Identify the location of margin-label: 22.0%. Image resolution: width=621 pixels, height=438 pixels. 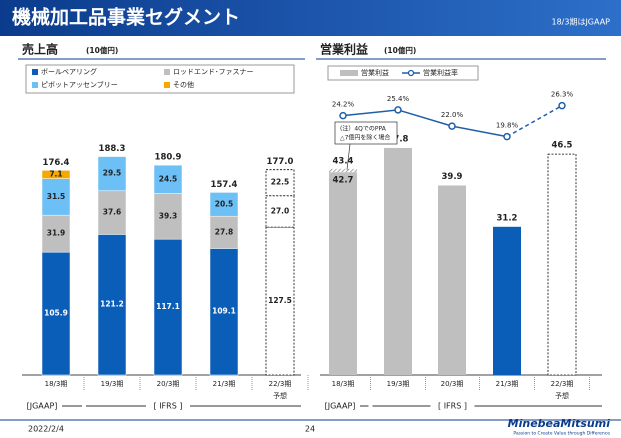
(452, 115).